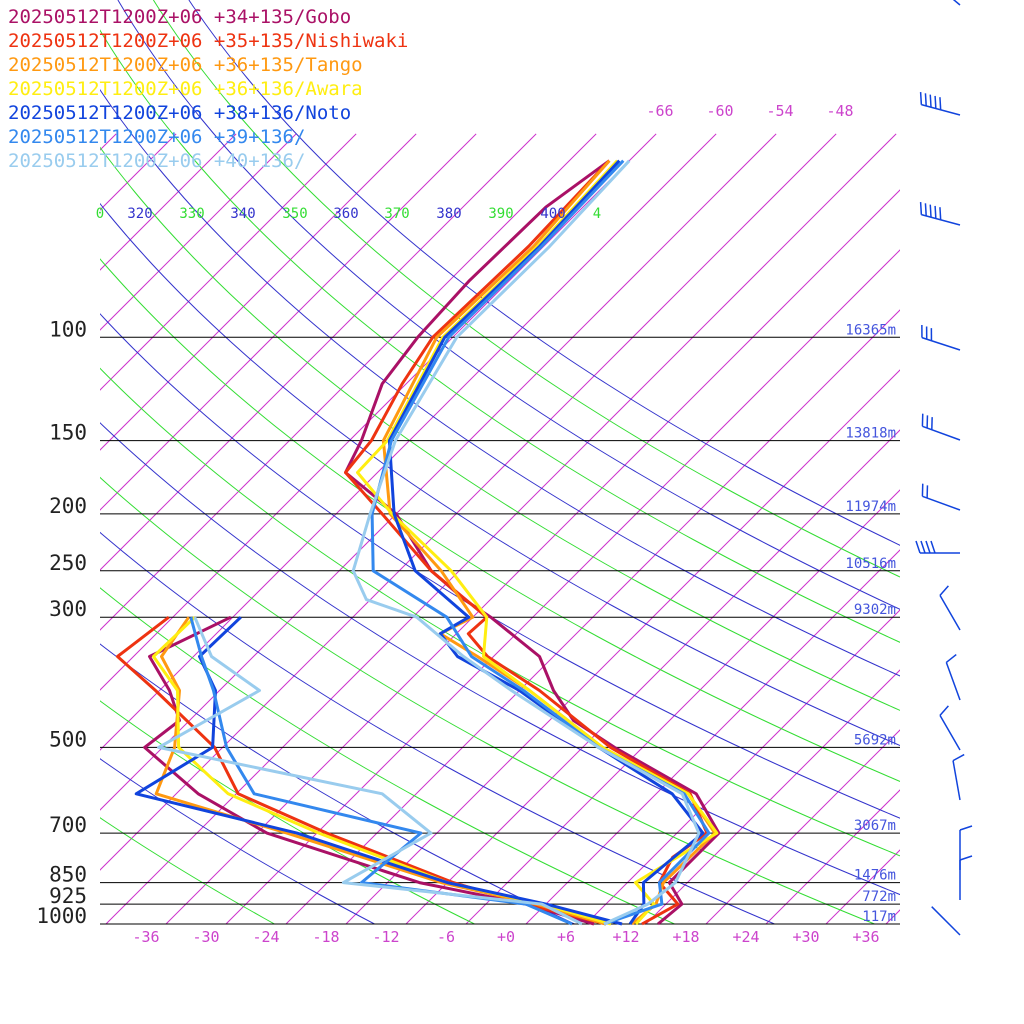 This screenshot has width=1024, height=1024. Describe the element at coordinates (865, 937) in the screenshot. I see `temp-tick-label: +36` at that location.